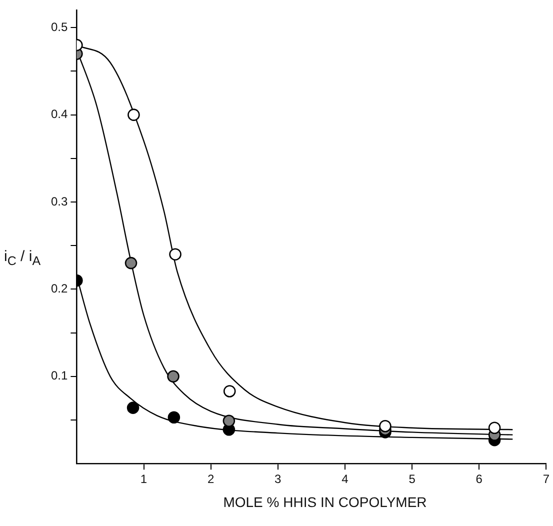 Image resolution: width=553 pixels, height=526 pixels. I want to click on x-tick-label: 7, so click(546, 479).